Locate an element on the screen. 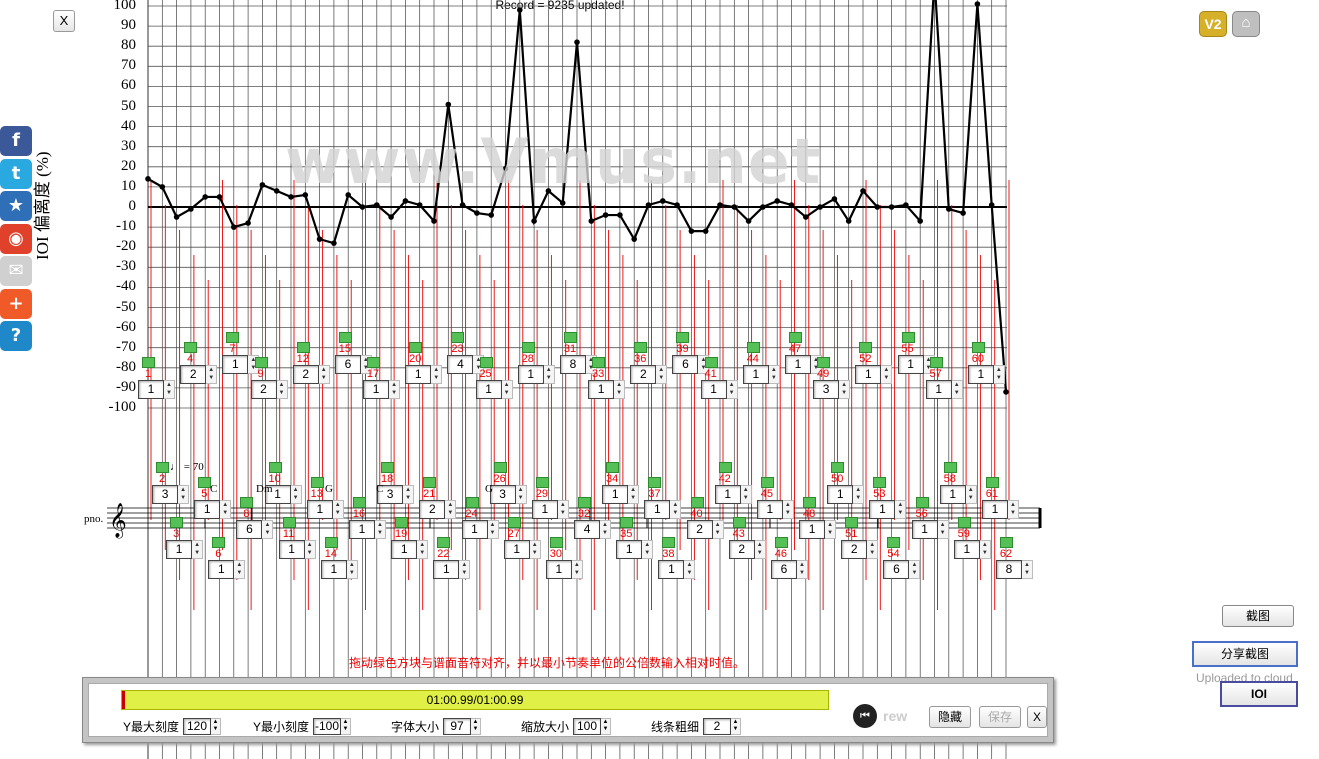 The width and height of the screenshot is (1319, 759). note-marker: 17 1 ▲ ▼ is located at coordinates (382, 378).